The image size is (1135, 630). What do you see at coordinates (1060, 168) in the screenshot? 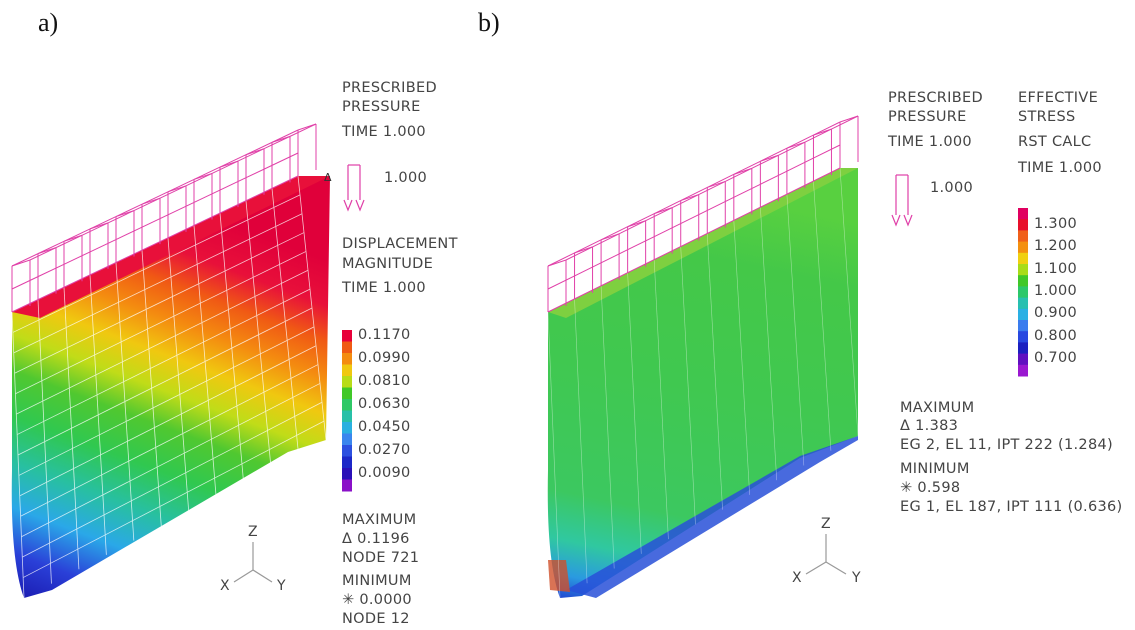
I see `panel-b-field-time: TIME 1.000` at bounding box center [1060, 168].